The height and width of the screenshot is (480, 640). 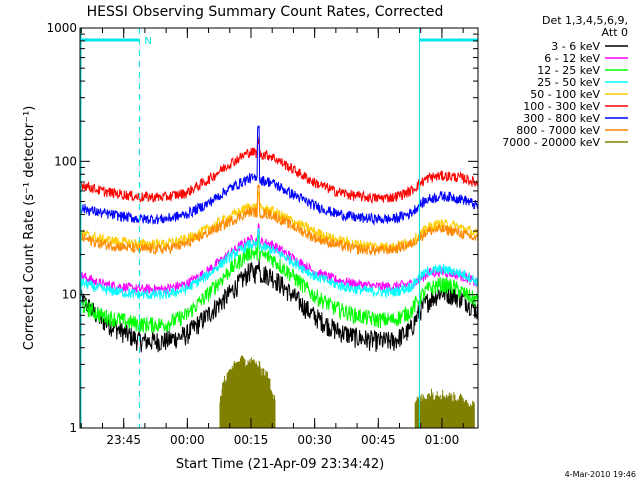 What do you see at coordinates (561, 118) in the screenshot?
I see `legend-label-300-800-keV: 300 - 800 keV` at bounding box center [561, 118].